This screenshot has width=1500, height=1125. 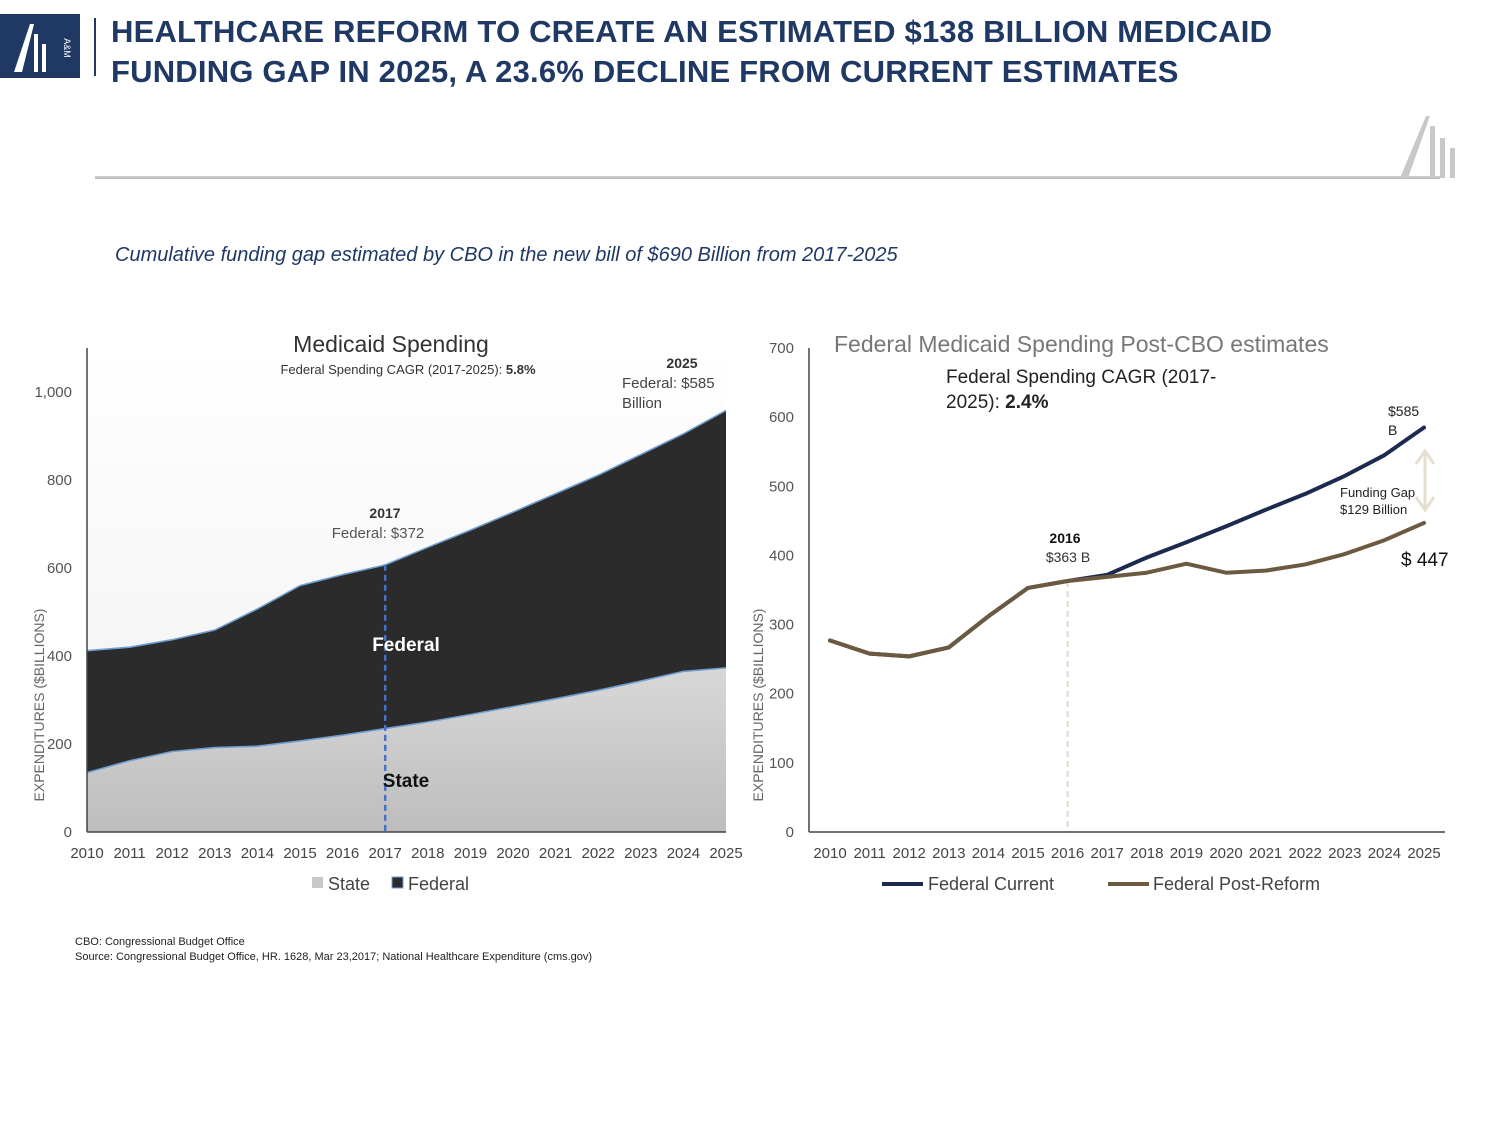 I want to click on left-annotation-2017-year: 2017, so click(x=384, y=513).